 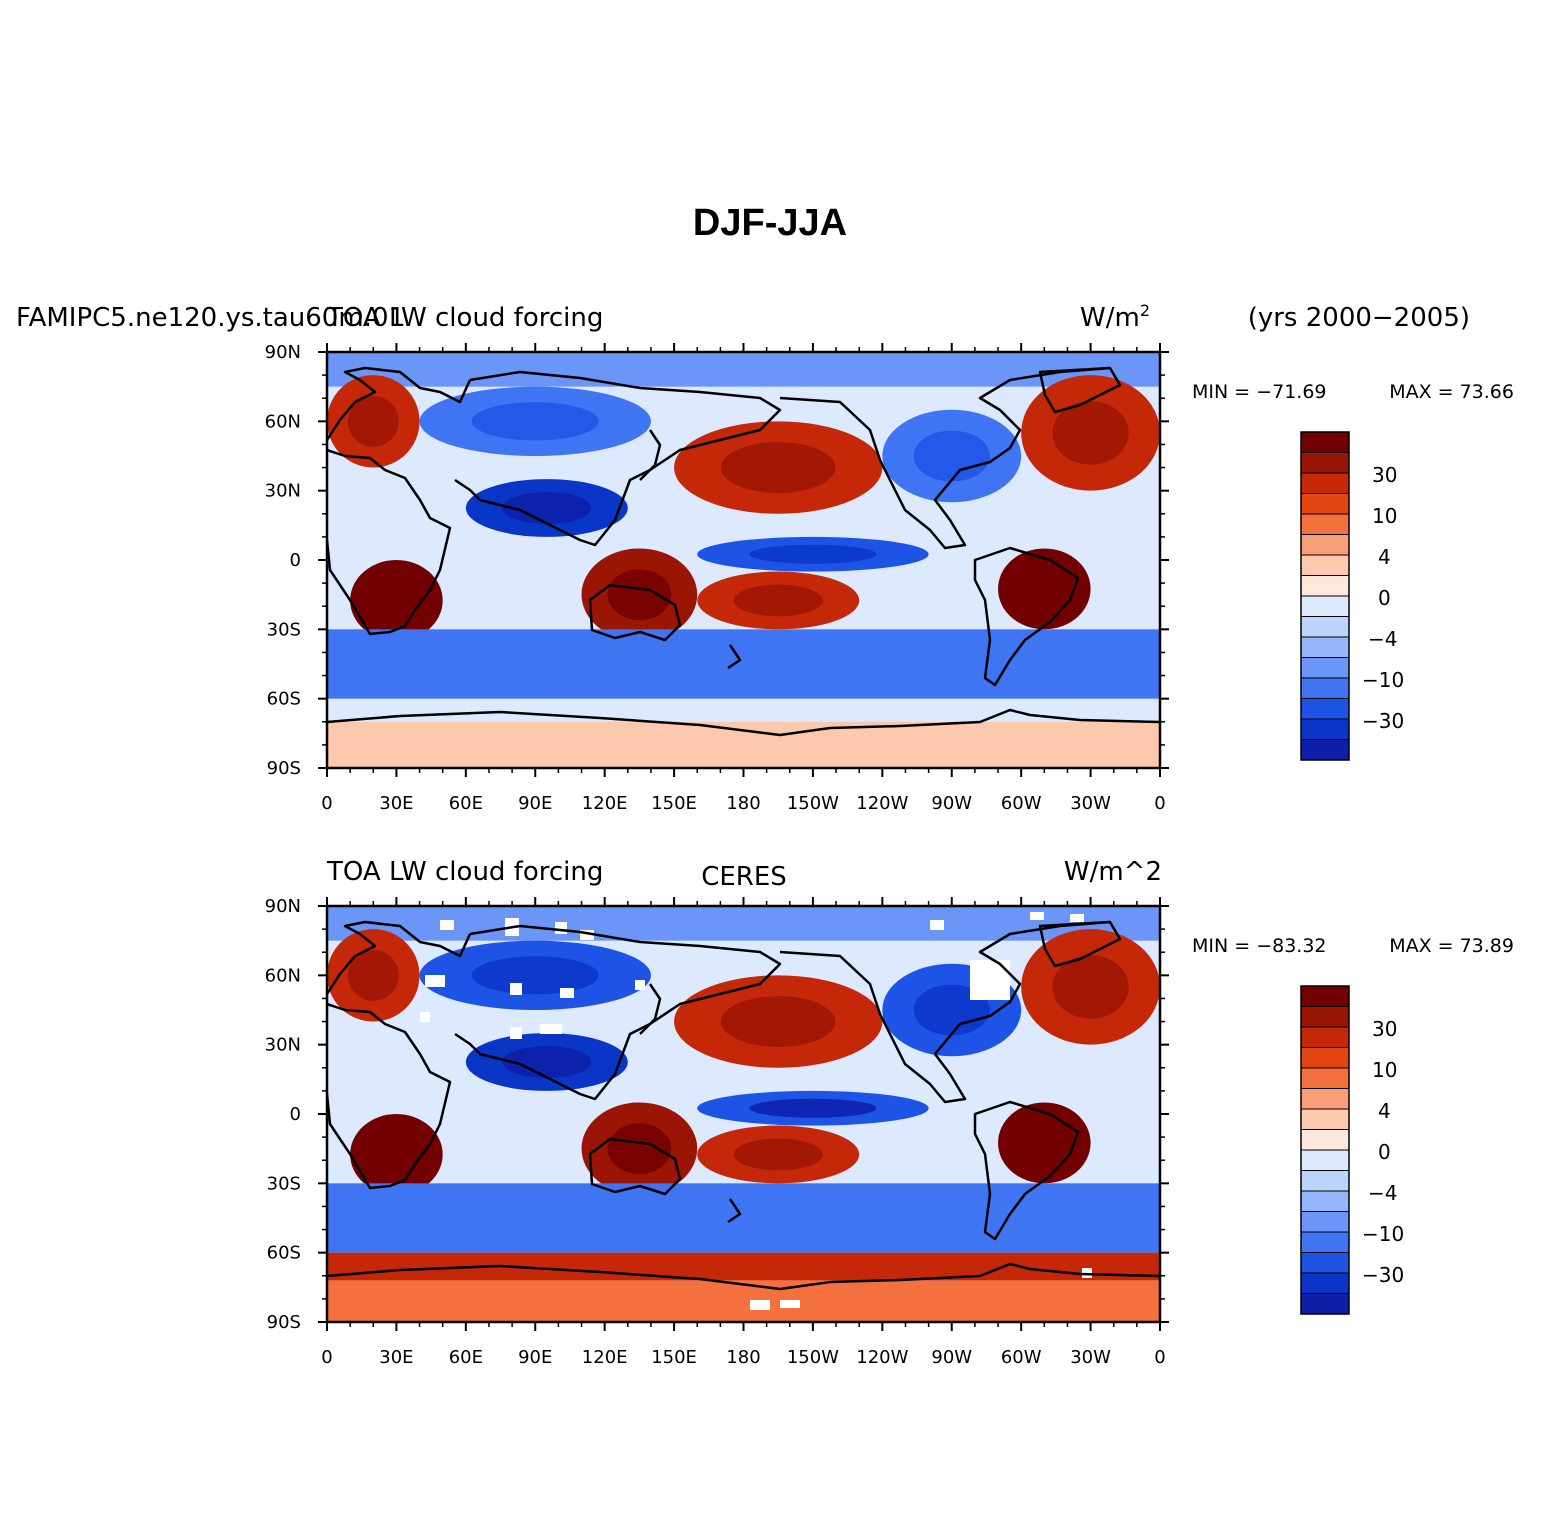 What do you see at coordinates (283, 975) in the screenshot?
I see `y-tick-label: 60N` at bounding box center [283, 975].